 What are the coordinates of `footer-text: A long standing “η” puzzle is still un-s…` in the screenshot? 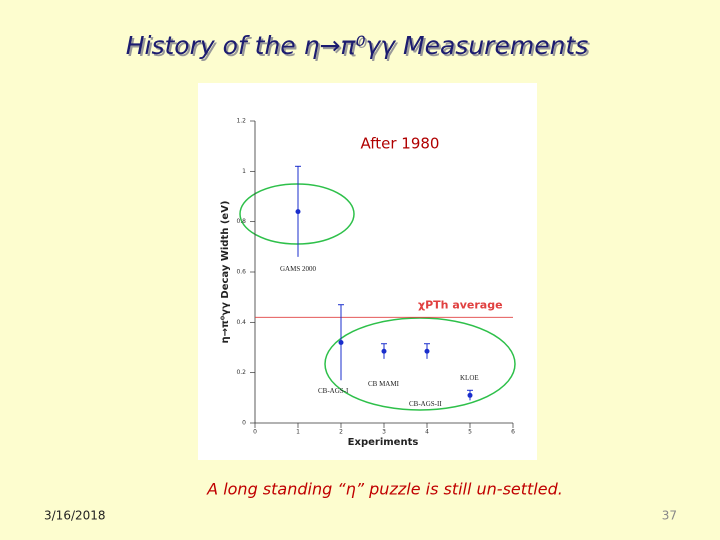 It's located at (384, 489).